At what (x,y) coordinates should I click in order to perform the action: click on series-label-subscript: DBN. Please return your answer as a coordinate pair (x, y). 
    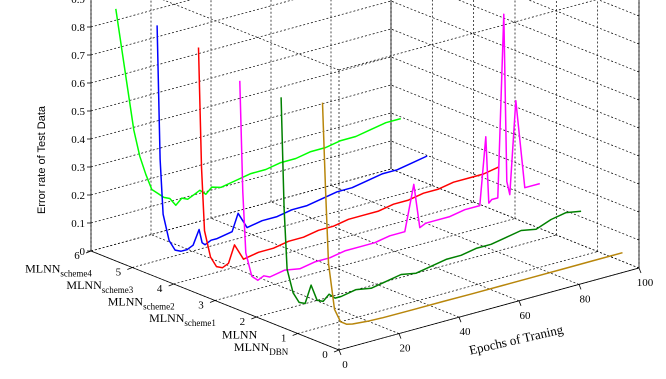
    Looking at the image, I should click on (279, 352).